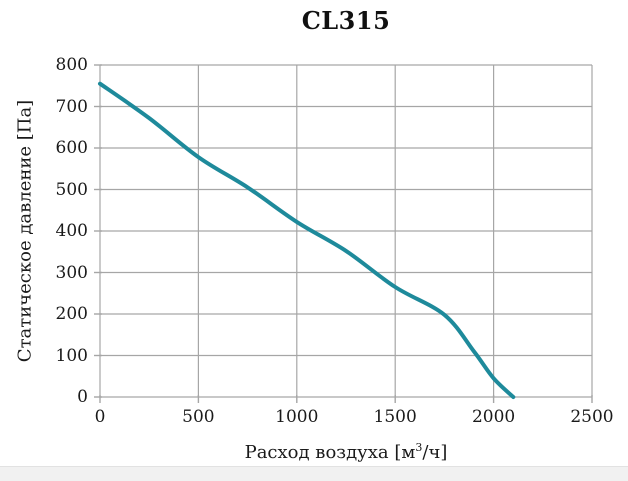 The height and width of the screenshot is (481, 628). What do you see at coordinates (100, 417) in the screenshot?
I see `x-tick-label: 0` at bounding box center [100, 417].